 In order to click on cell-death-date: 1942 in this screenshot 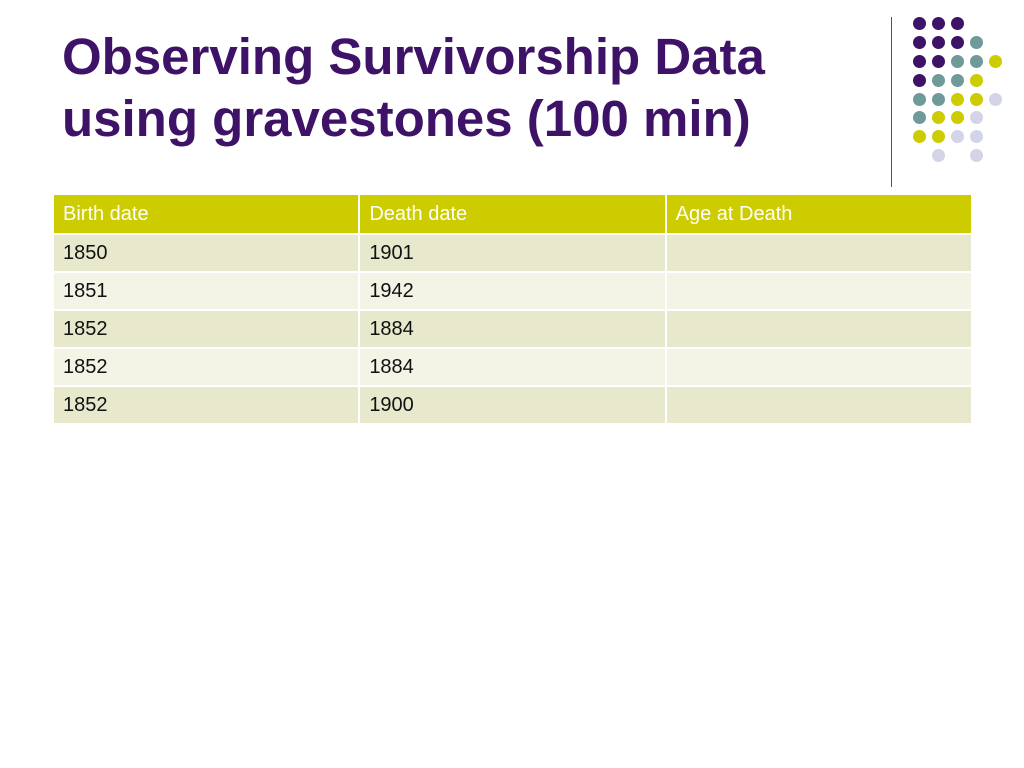, I will do `click(512, 291)`.